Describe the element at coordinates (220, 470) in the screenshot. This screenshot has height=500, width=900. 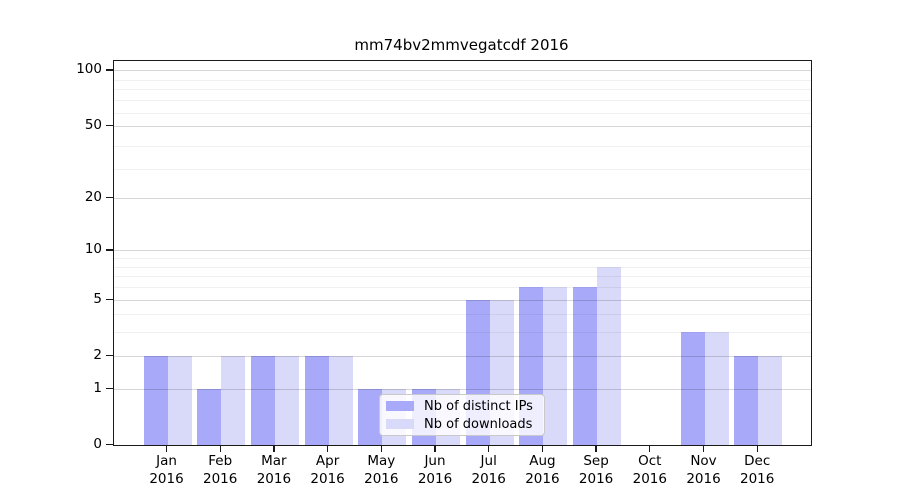
I see `x-tick-label: Feb 2016` at that location.